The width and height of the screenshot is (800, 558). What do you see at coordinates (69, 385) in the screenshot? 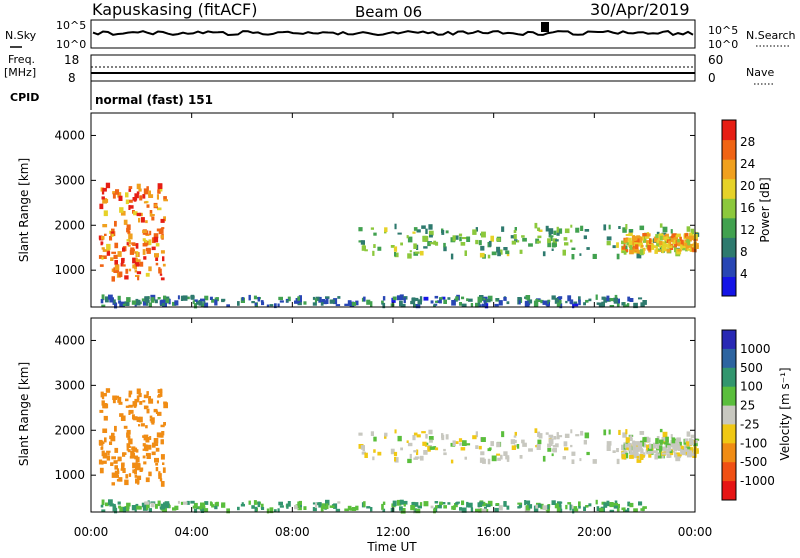
I see `range-tick-label: 3000` at bounding box center [69, 385].